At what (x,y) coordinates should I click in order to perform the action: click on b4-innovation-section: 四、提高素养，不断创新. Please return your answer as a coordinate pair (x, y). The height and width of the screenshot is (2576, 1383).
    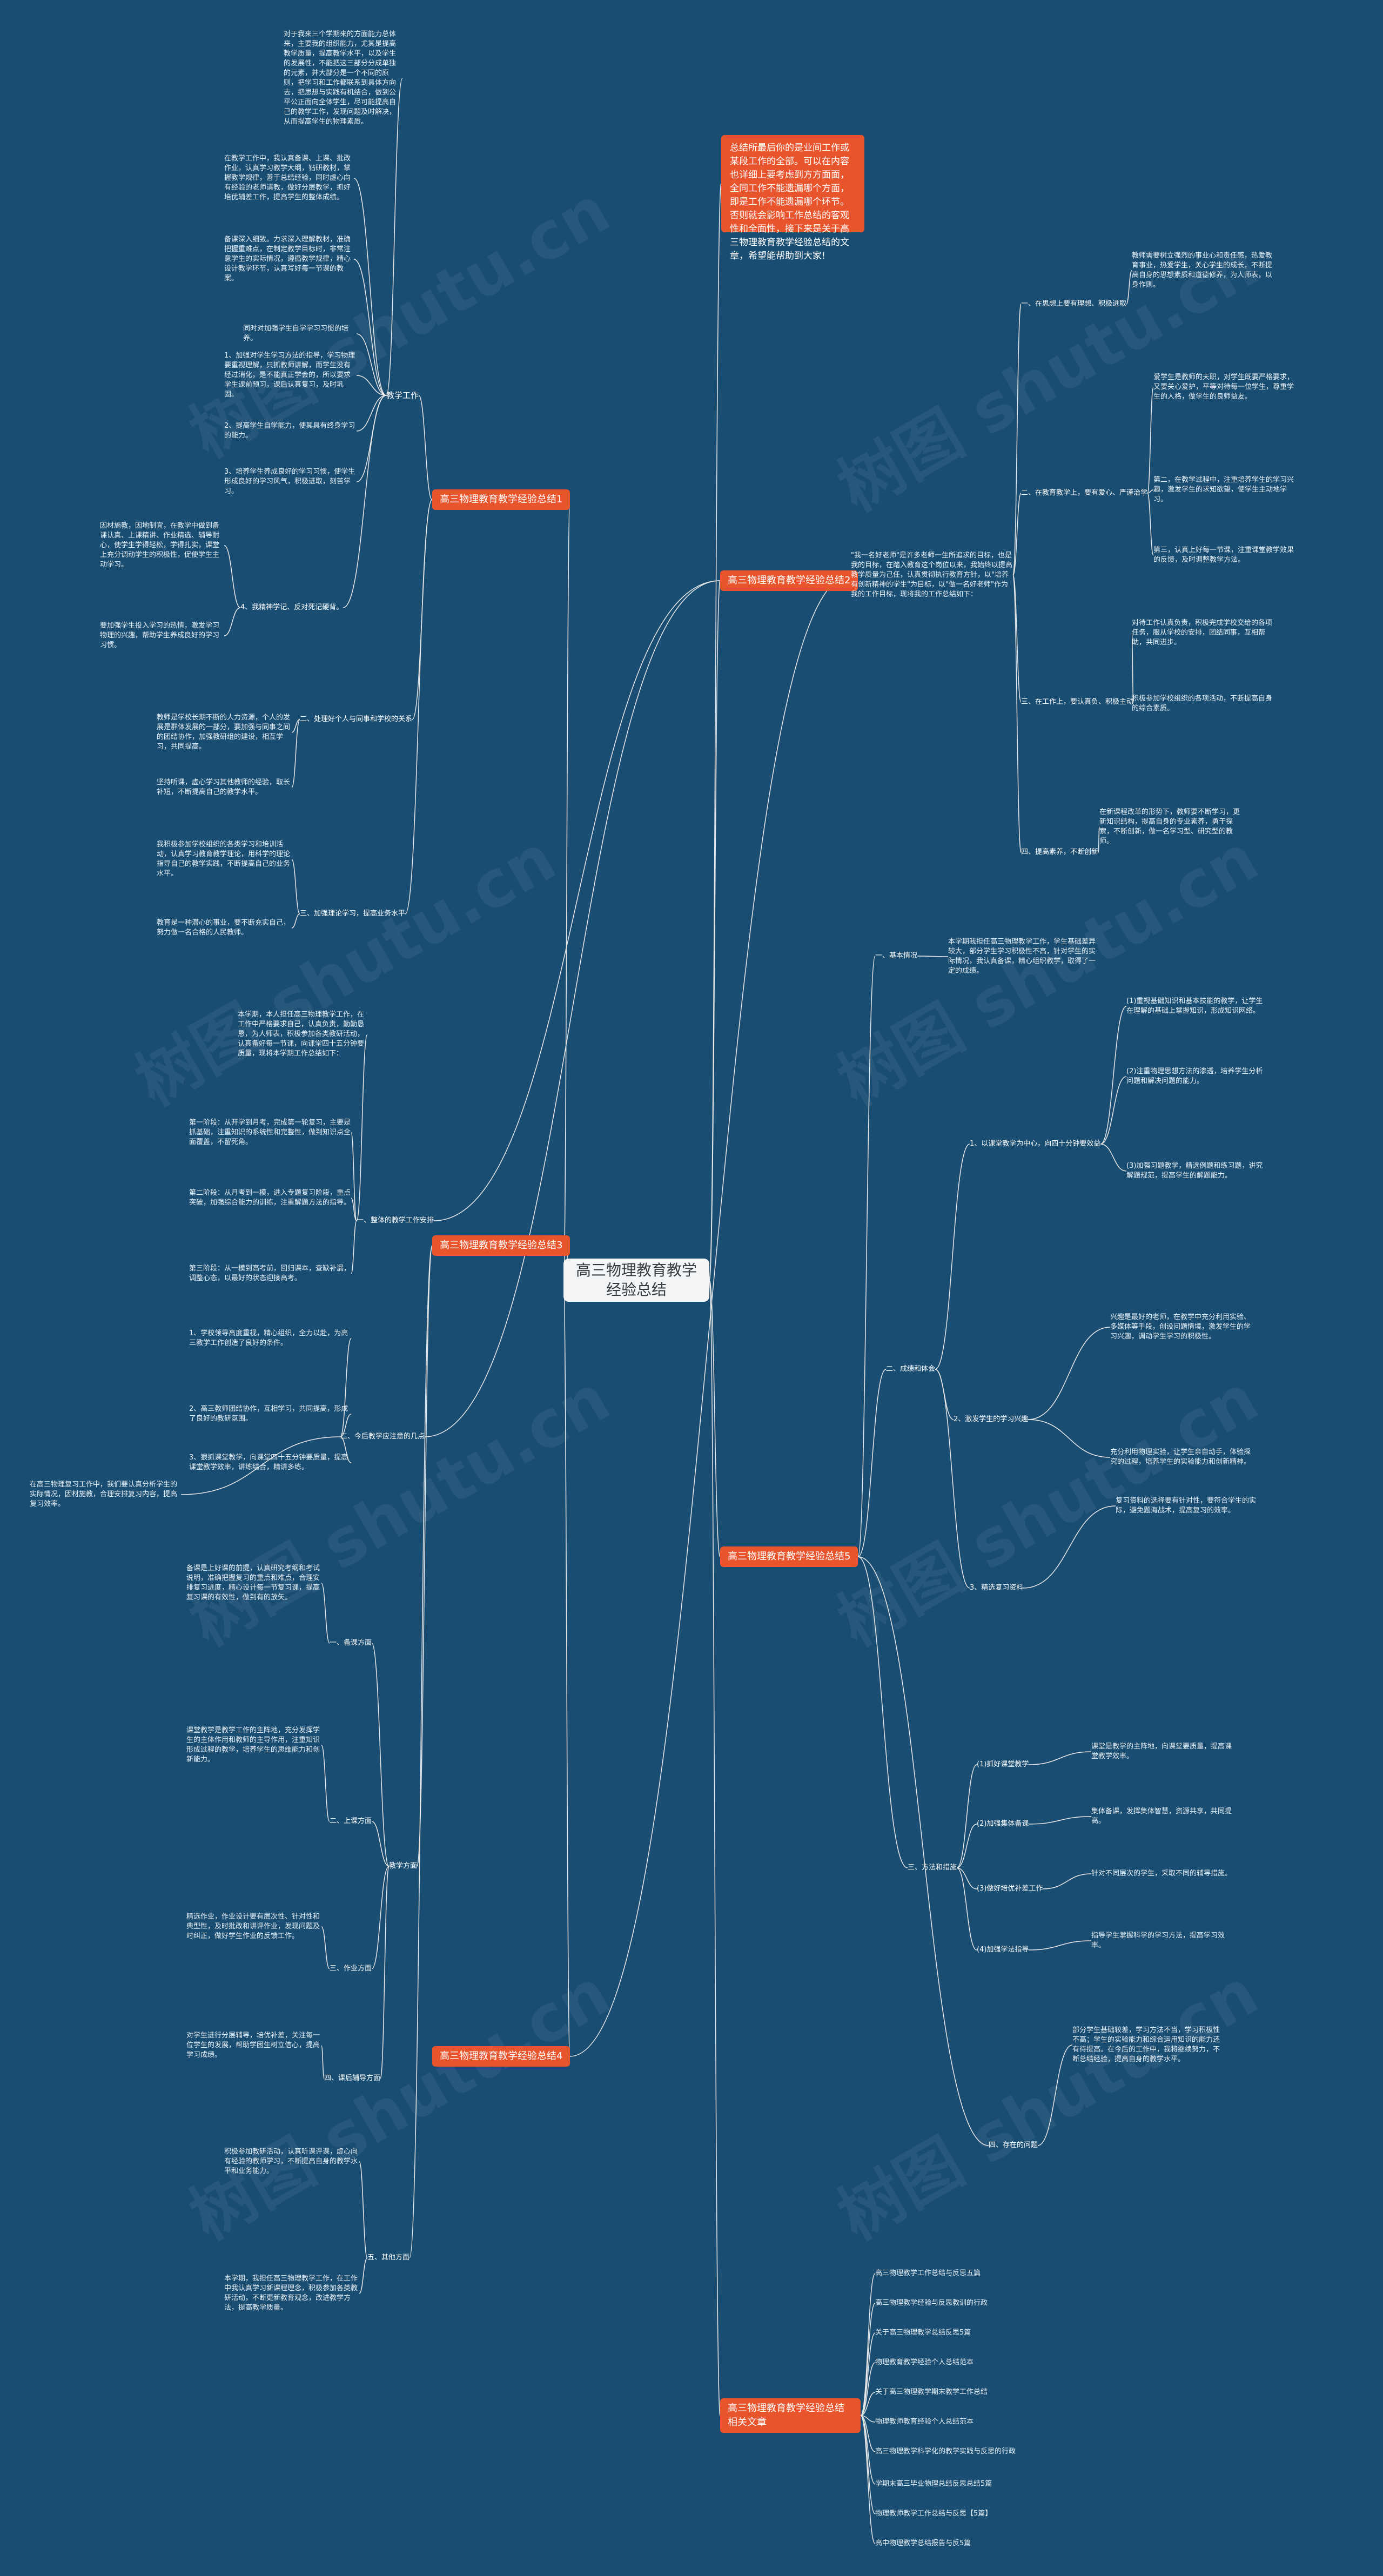
    Looking at the image, I should click on (1060, 852).